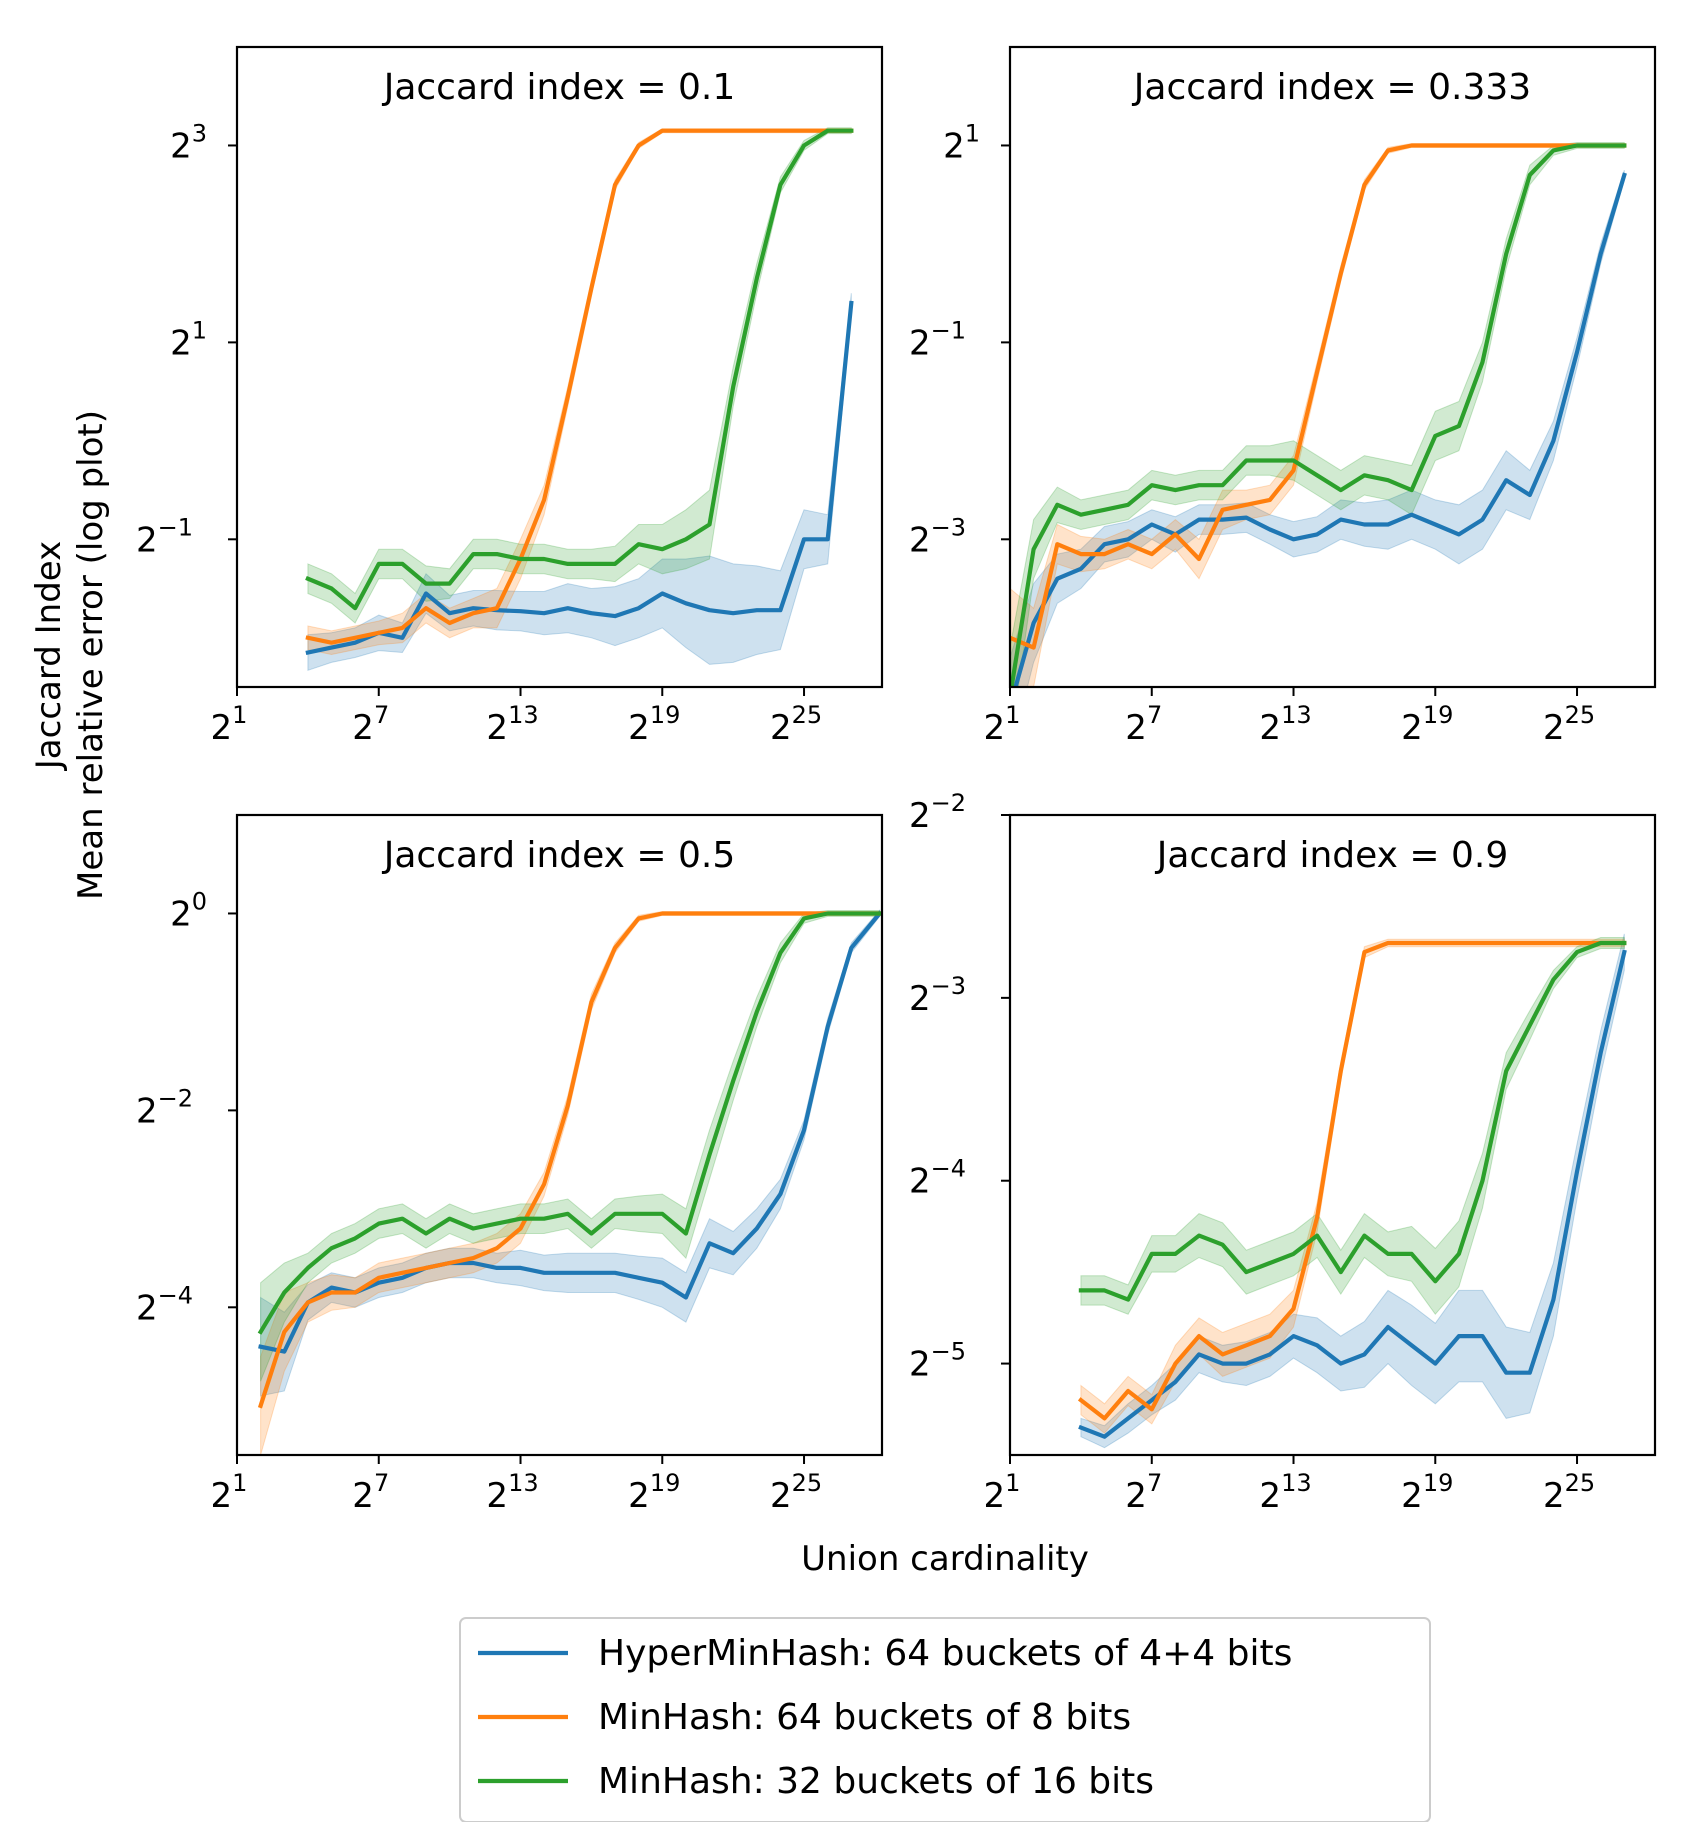 The height and width of the screenshot is (1822, 1690). What do you see at coordinates (91, 655) in the screenshot?
I see `ylabel-line2: Mean relative error (log plot)` at bounding box center [91, 655].